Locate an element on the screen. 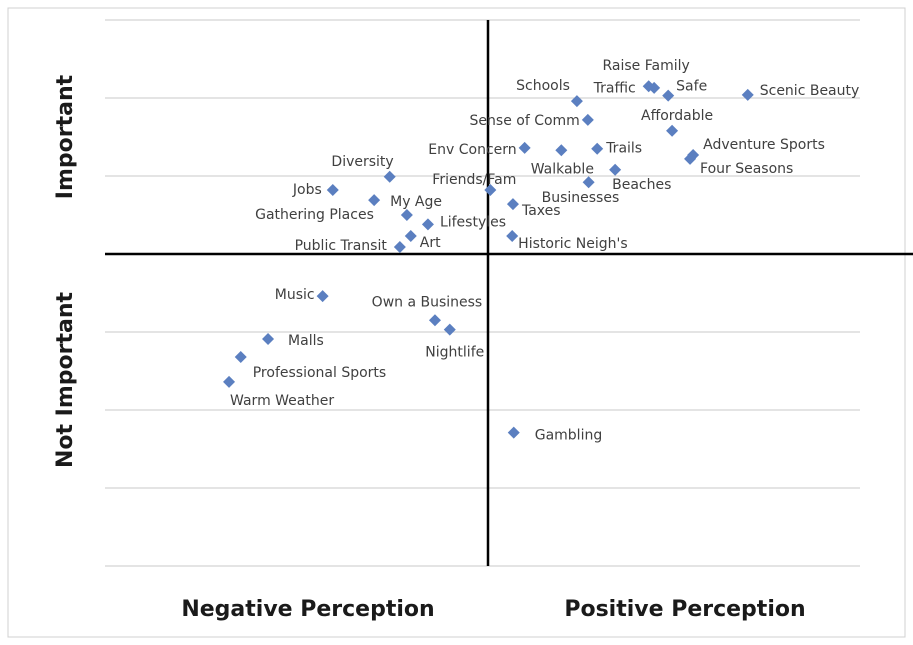 The width and height of the screenshot is (913, 645). point-label: Four Seasons is located at coordinates (746, 169).